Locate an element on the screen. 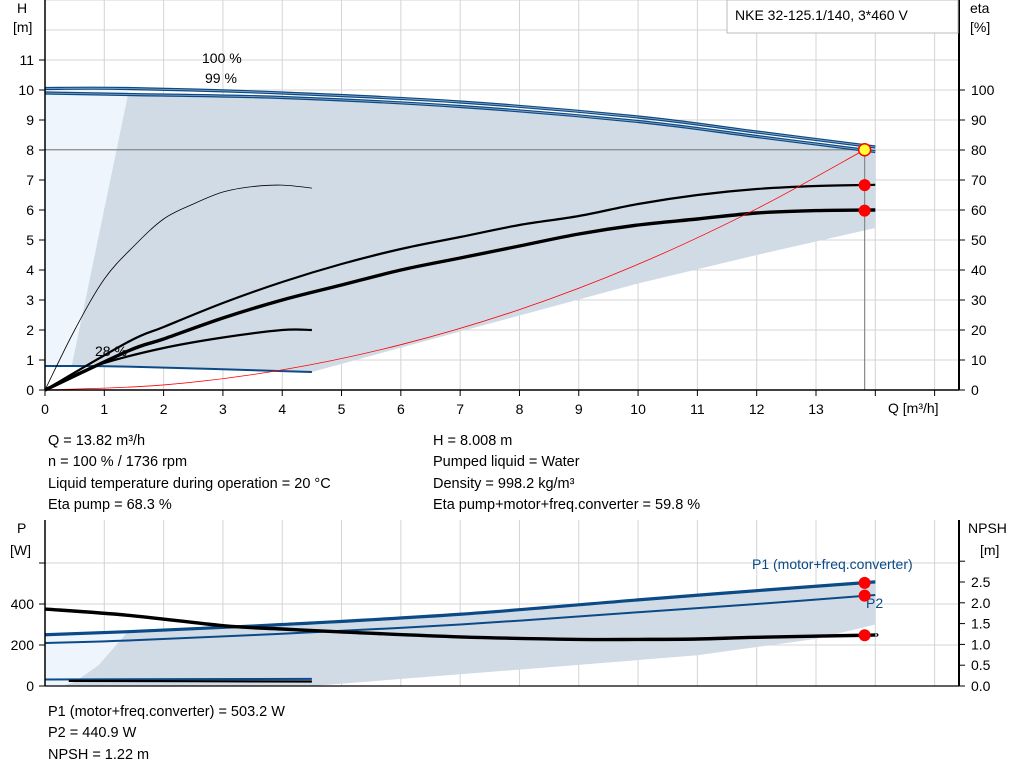 The image size is (1024, 781). eta-tick-label: 0 is located at coordinates (975, 390).